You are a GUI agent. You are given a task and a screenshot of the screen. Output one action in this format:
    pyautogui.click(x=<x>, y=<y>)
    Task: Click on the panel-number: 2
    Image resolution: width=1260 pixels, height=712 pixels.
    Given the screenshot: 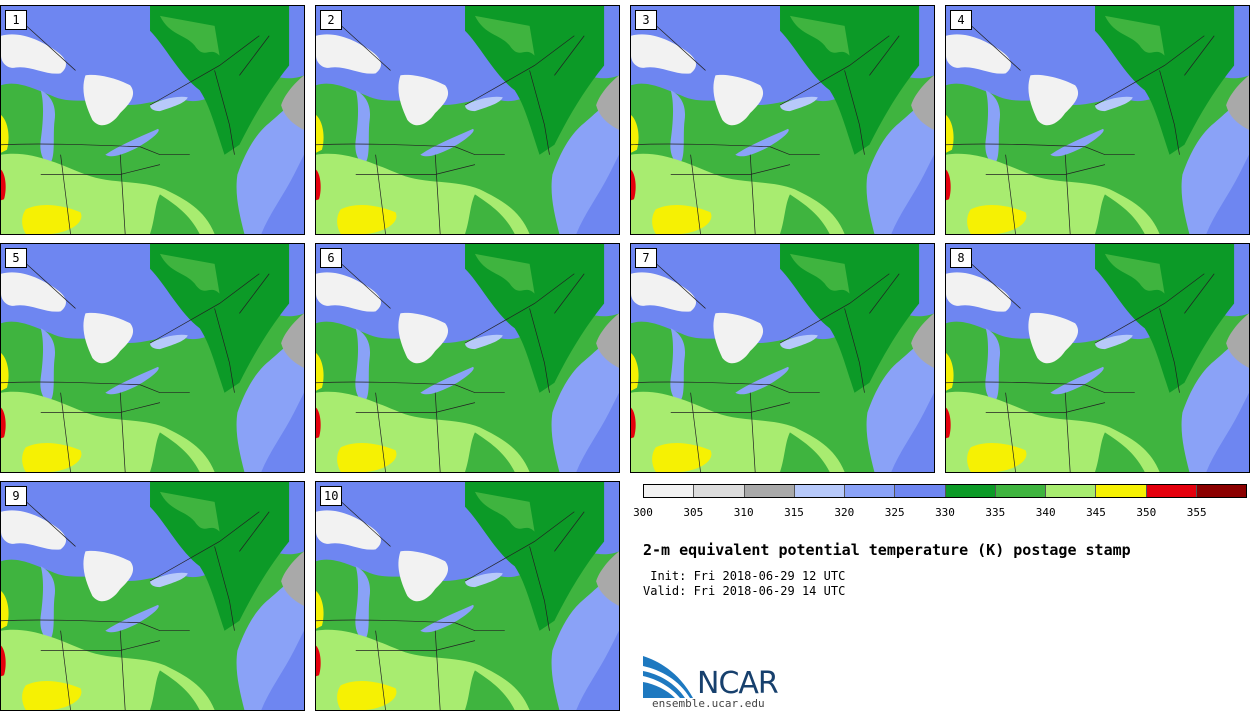 What is the action you would take?
    pyautogui.click(x=331, y=20)
    